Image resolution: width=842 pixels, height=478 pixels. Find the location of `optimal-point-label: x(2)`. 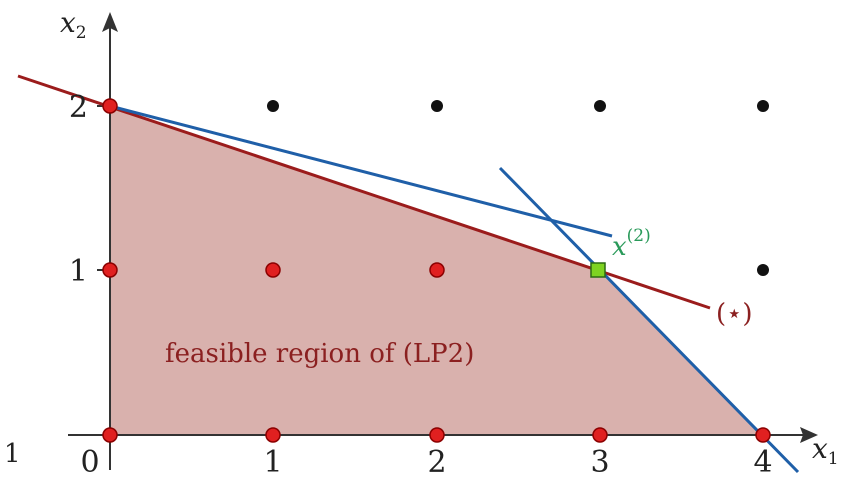

optimal-point-label: x(2) is located at coordinates (631, 244).